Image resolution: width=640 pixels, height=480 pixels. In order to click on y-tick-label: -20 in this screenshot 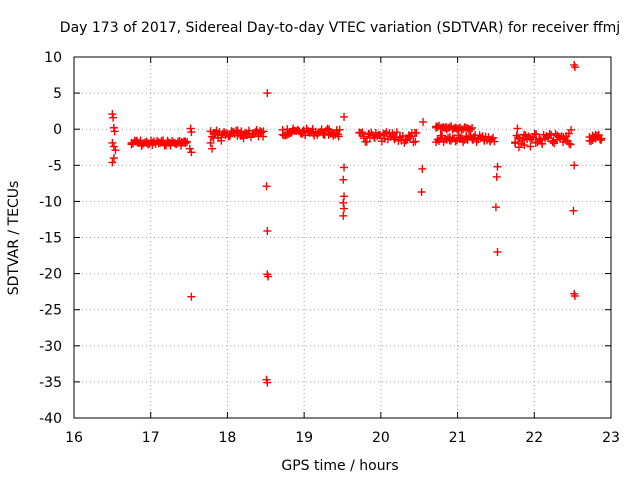, I will do `click(50, 275)`.